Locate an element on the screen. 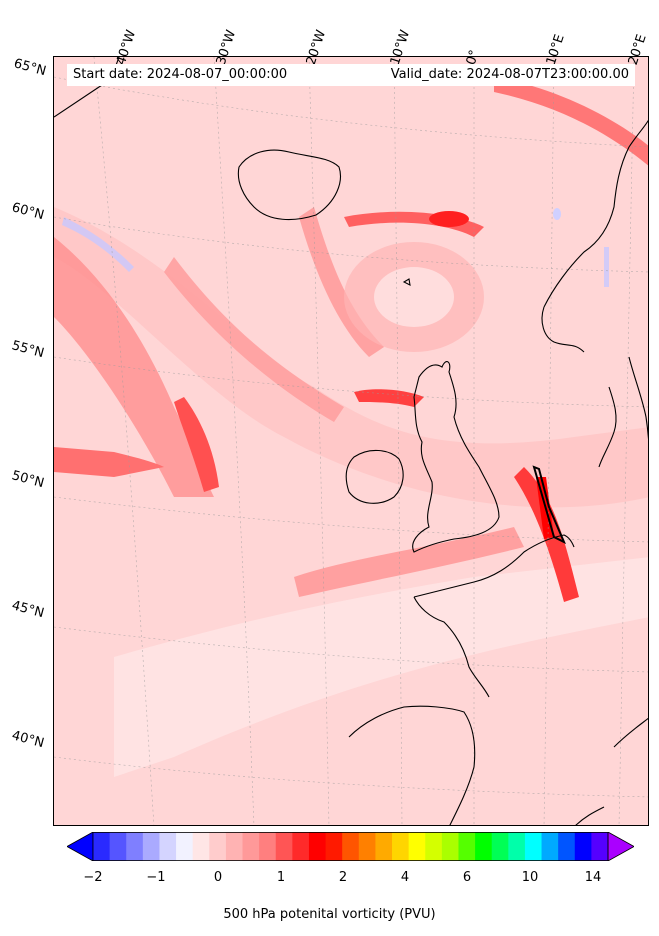  colorbar-tick: 4 is located at coordinates (405, 877).